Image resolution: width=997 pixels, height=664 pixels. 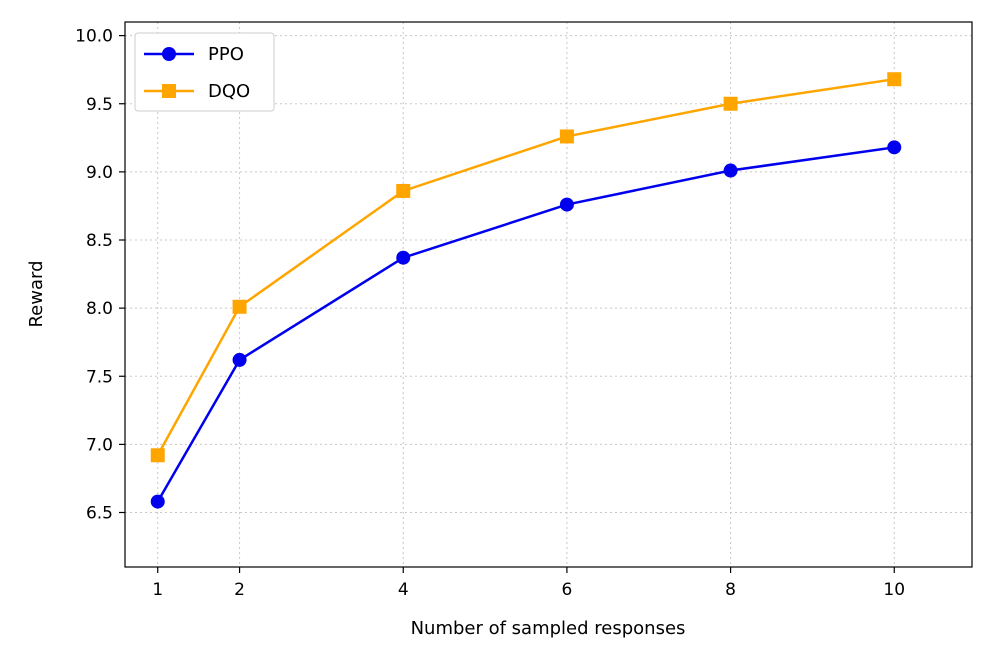 What do you see at coordinates (157, 590) in the screenshot?
I see `x-tick-label: 1` at bounding box center [157, 590].